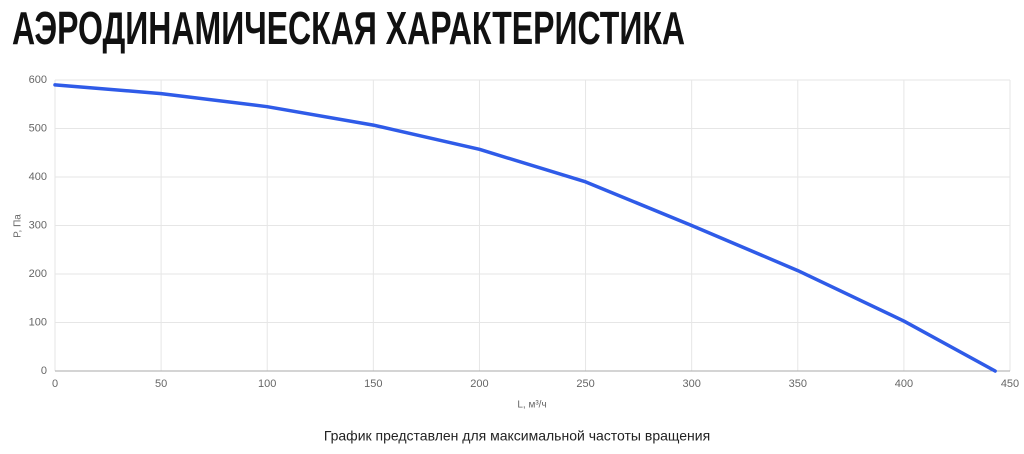 Image resolution: width=1024 pixels, height=454 pixels. I want to click on x-tick-label: 450, so click(1010, 384).